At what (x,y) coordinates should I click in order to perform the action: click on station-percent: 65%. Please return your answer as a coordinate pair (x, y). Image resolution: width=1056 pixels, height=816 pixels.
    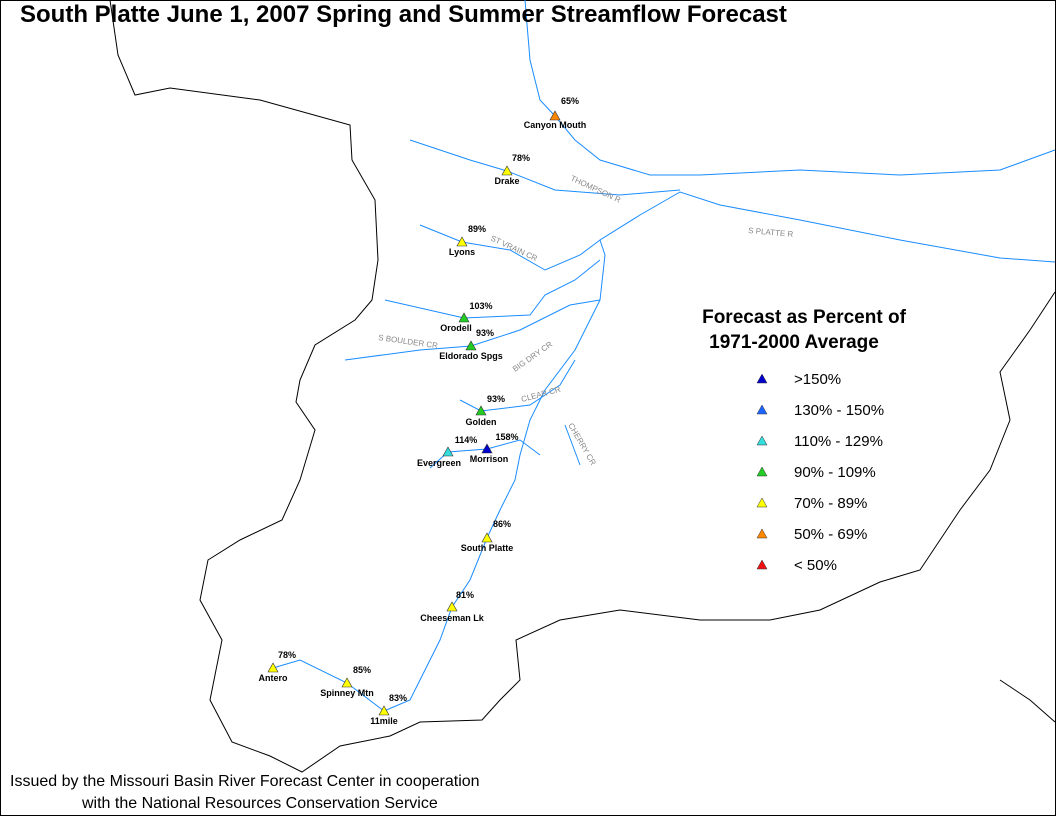
    Looking at the image, I should click on (570, 101).